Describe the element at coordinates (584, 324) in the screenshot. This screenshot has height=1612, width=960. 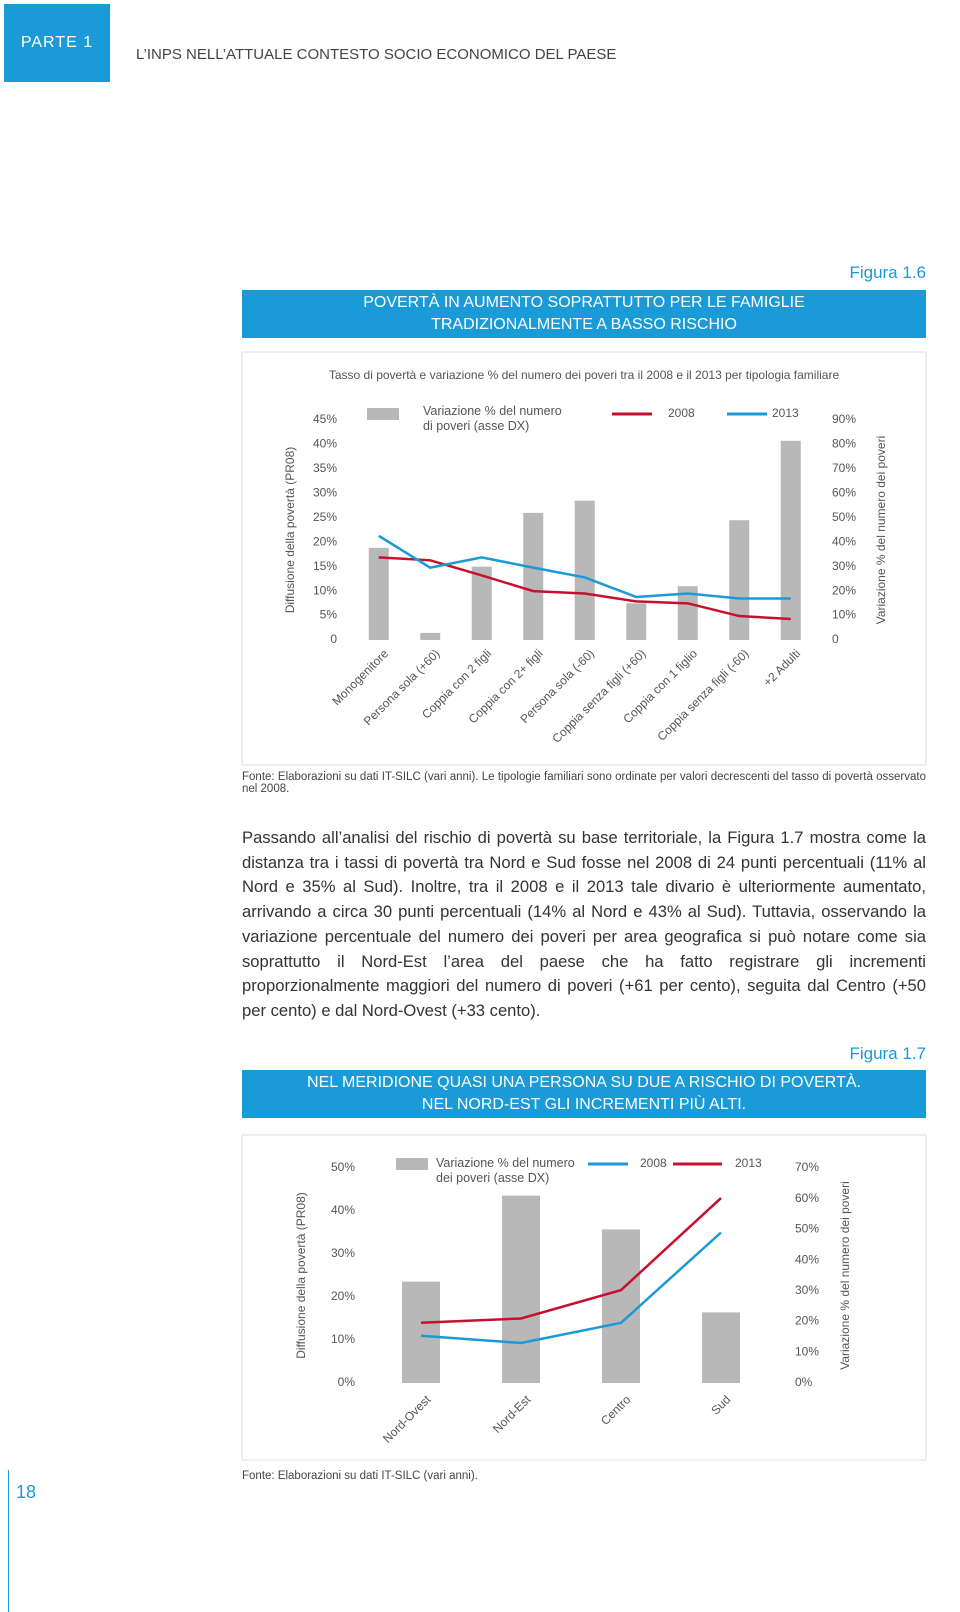
I see `title-line: TRADIZIONALMENTE A BASSO RISCHIO` at that location.